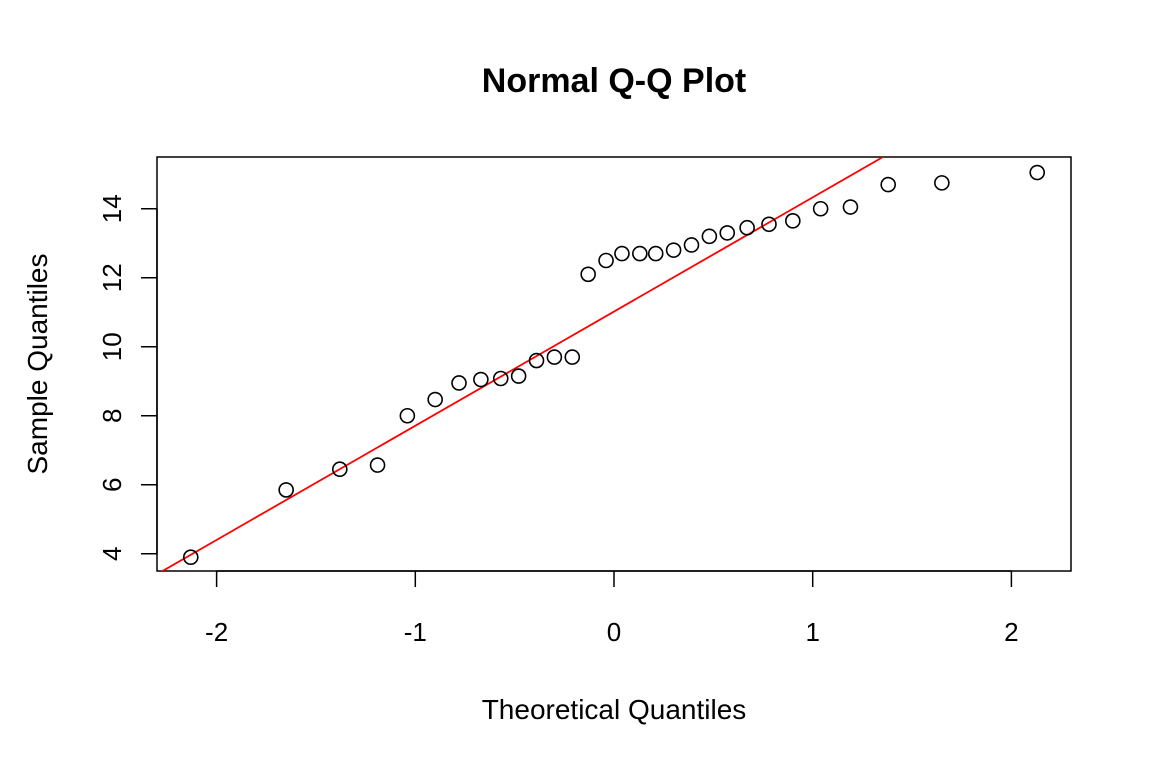  I want to click on chart-title: Normal Q-Q Plot, so click(614, 81).